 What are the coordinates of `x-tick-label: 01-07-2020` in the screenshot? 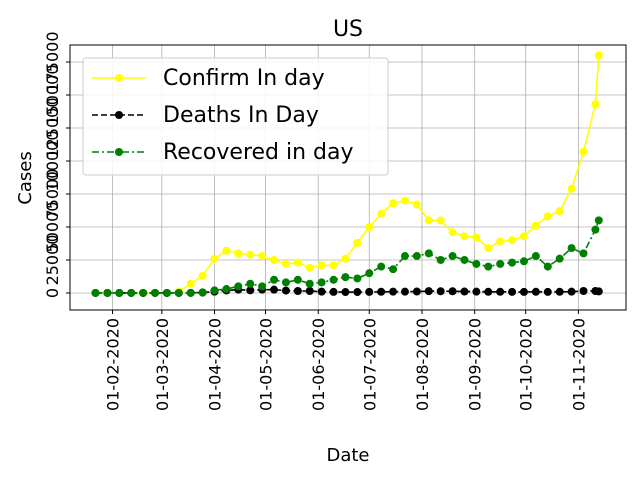 It's located at (369, 364).